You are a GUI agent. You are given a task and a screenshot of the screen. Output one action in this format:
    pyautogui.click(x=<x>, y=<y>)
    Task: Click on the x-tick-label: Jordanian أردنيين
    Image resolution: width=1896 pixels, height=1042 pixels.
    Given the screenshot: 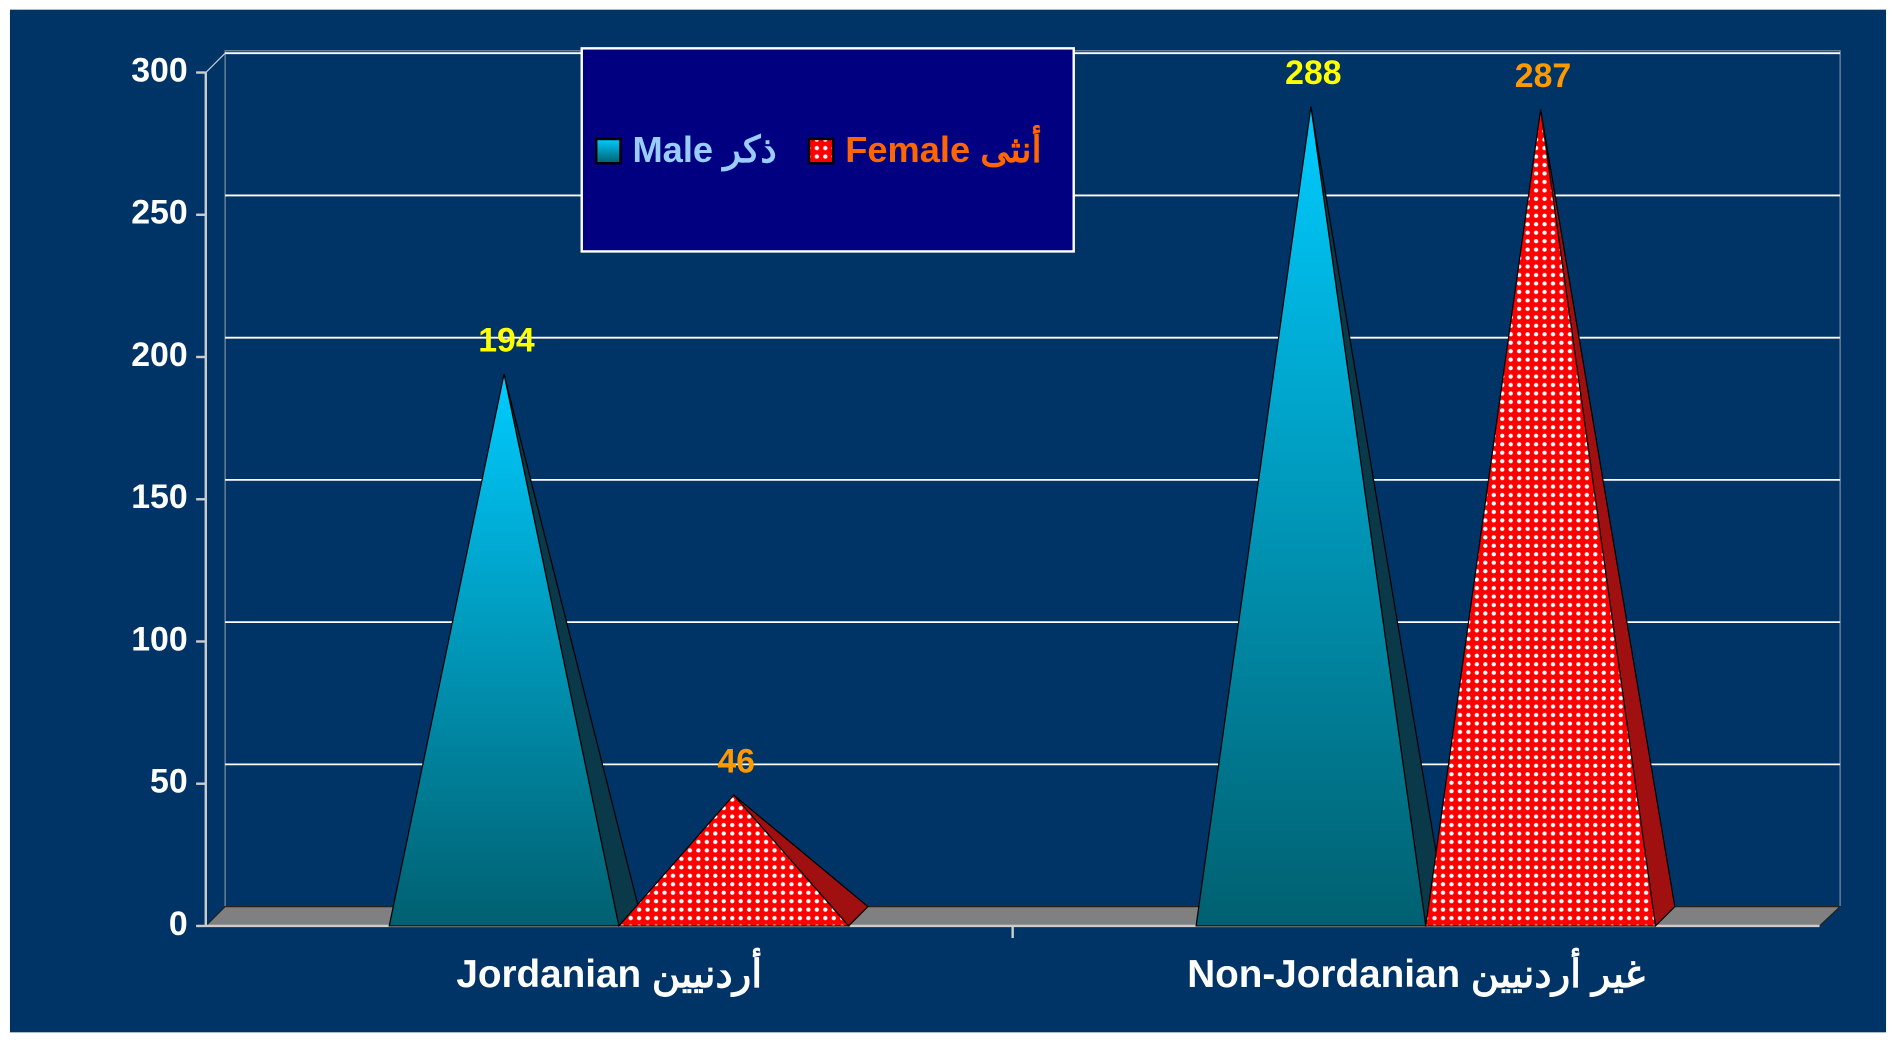 What is the action you would take?
    pyautogui.click(x=609, y=972)
    